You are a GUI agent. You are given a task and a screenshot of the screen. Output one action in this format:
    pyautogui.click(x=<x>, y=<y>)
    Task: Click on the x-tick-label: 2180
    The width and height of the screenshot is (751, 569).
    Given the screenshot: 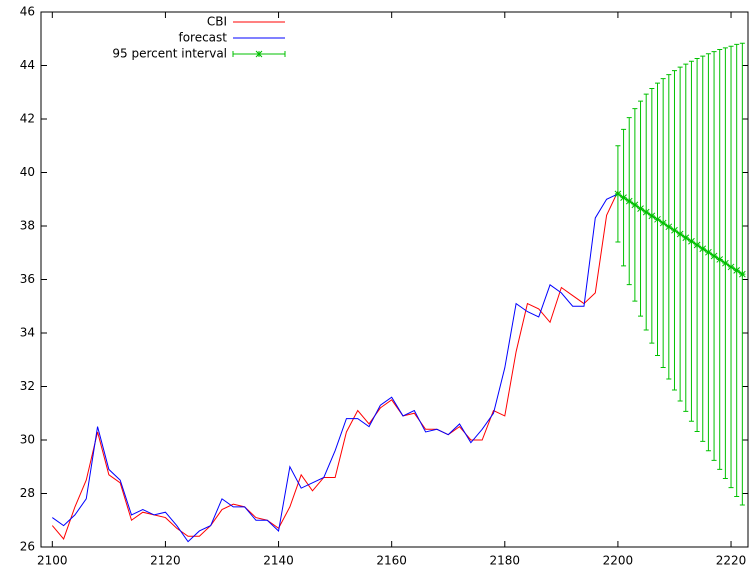 What is the action you would take?
    pyautogui.click(x=505, y=561)
    